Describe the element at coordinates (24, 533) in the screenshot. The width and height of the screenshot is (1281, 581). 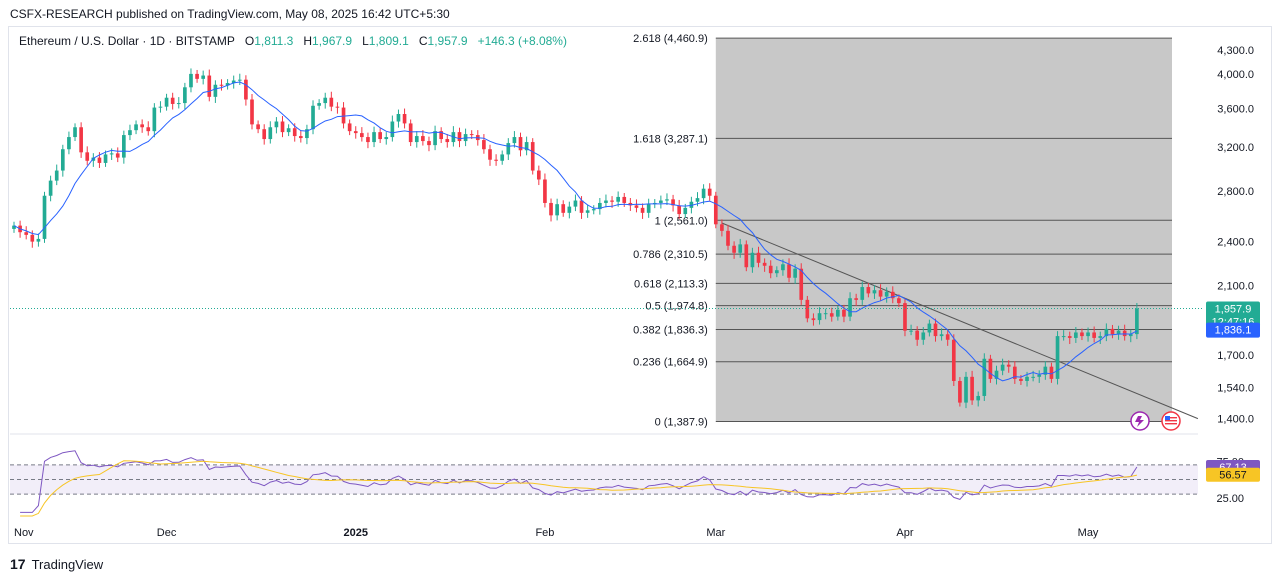
I see `x-tick-label: Nov` at that location.